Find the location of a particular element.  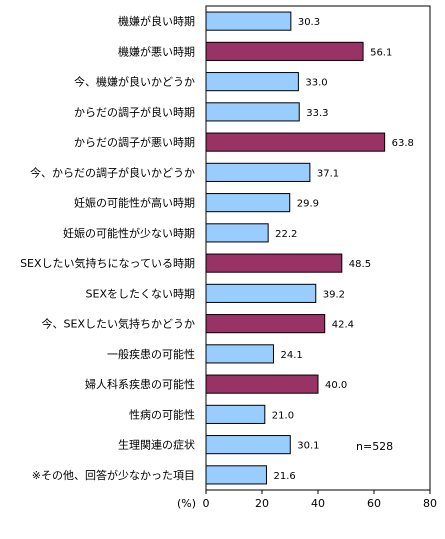

value-label: 63.8 is located at coordinates (403, 143).